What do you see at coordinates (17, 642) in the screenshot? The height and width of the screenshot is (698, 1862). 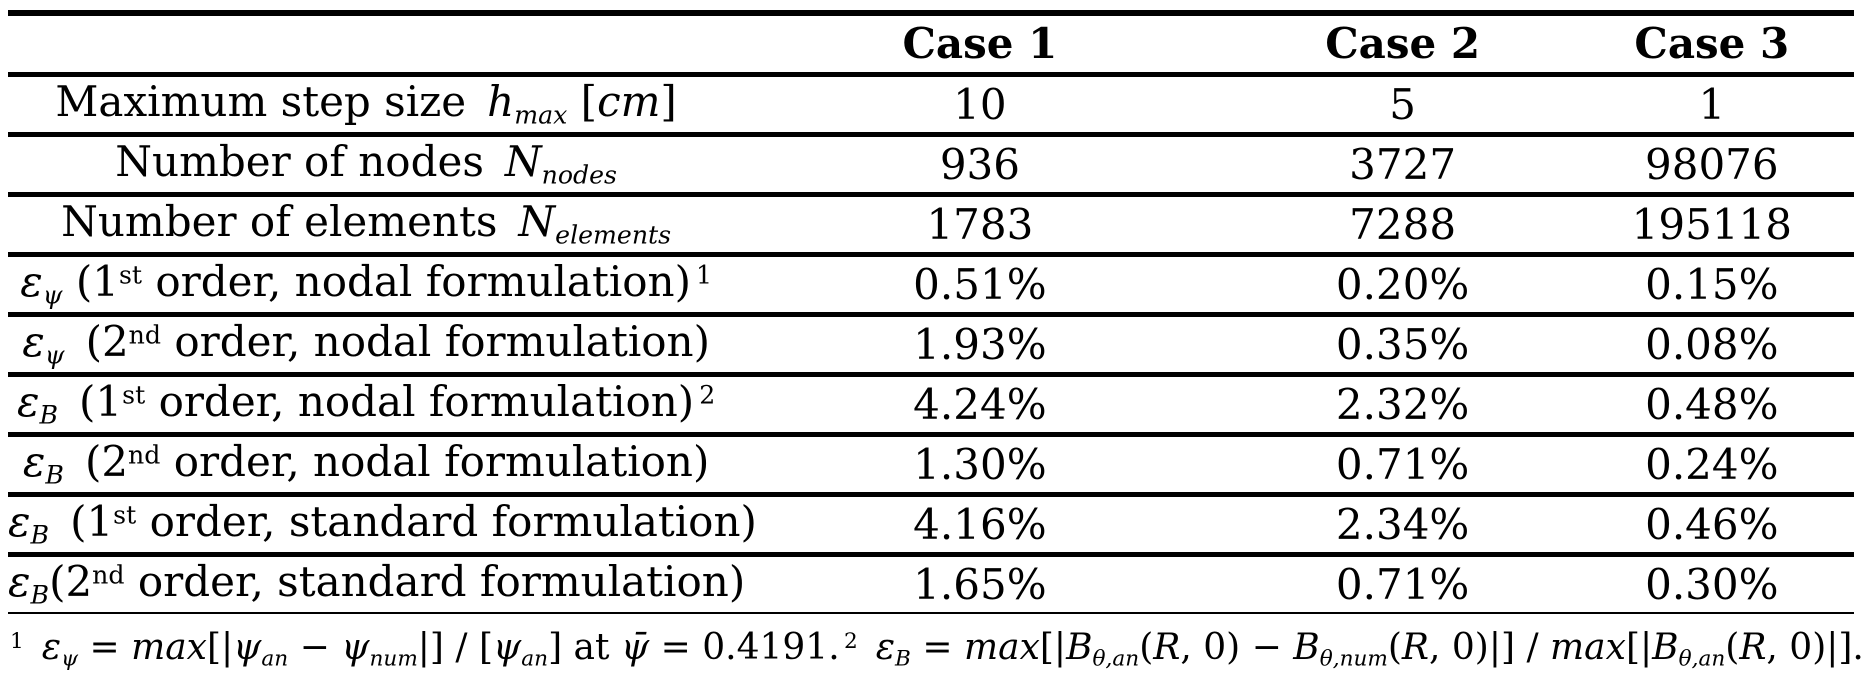 I see `footnote-seg-0: 1` at bounding box center [17, 642].